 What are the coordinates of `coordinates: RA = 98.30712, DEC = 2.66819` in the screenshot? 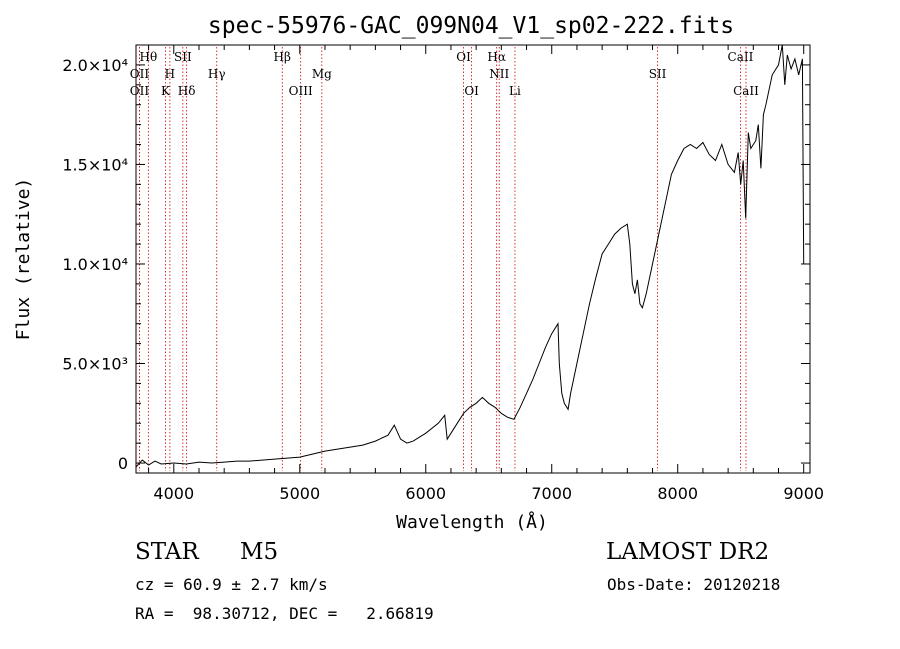 It's located at (284, 613).